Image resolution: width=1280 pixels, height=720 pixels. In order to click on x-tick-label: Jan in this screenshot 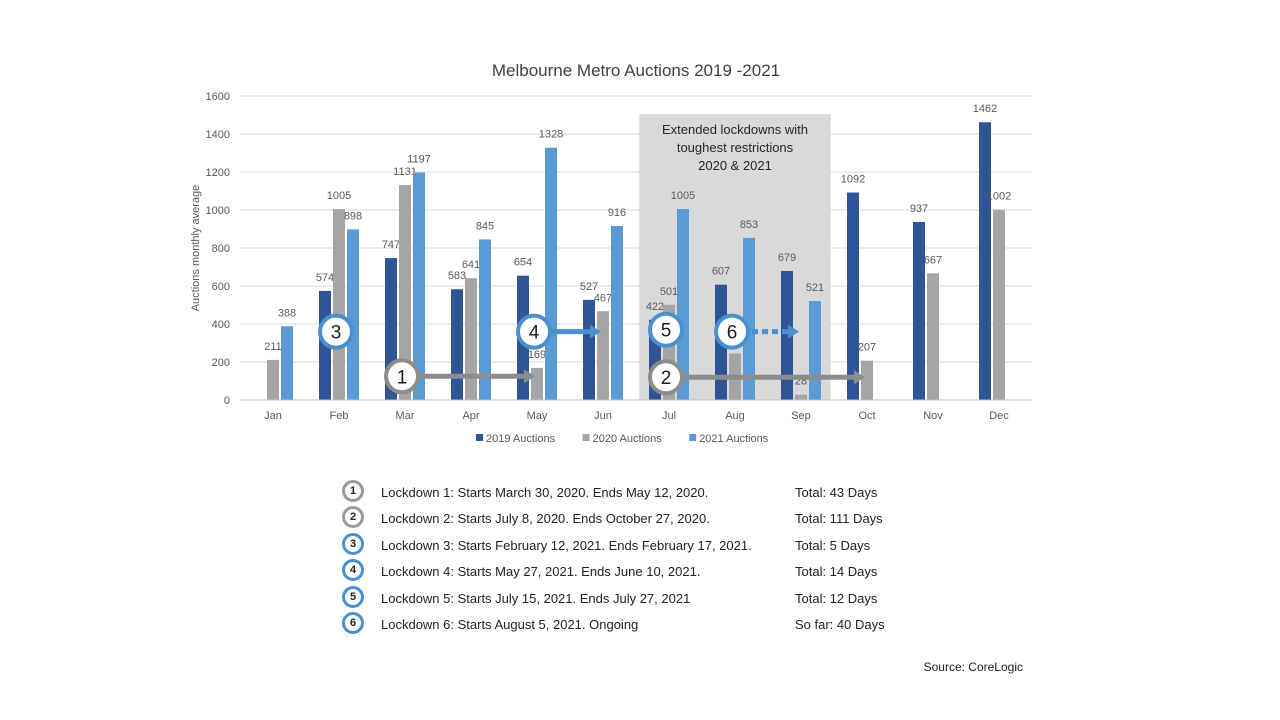, I will do `click(273, 416)`.